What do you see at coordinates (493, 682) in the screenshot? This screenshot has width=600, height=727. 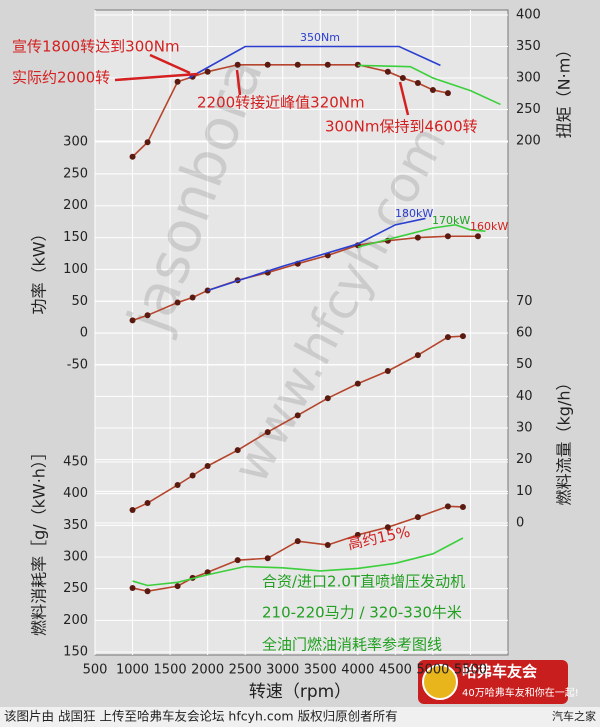 I see `logo-box` at bounding box center [493, 682].